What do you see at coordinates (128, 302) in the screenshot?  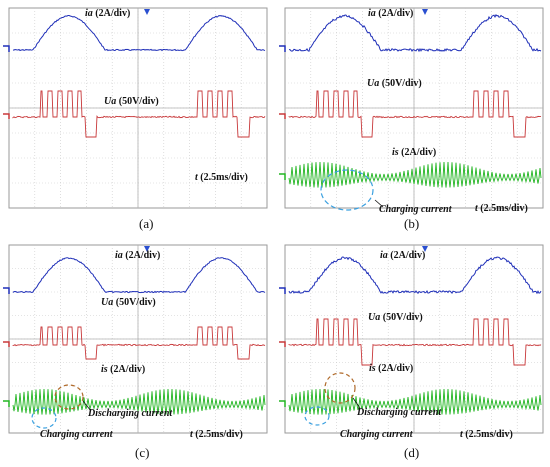 I see `panel-c-ua-label: Ua (50V/div)` at bounding box center [128, 302].